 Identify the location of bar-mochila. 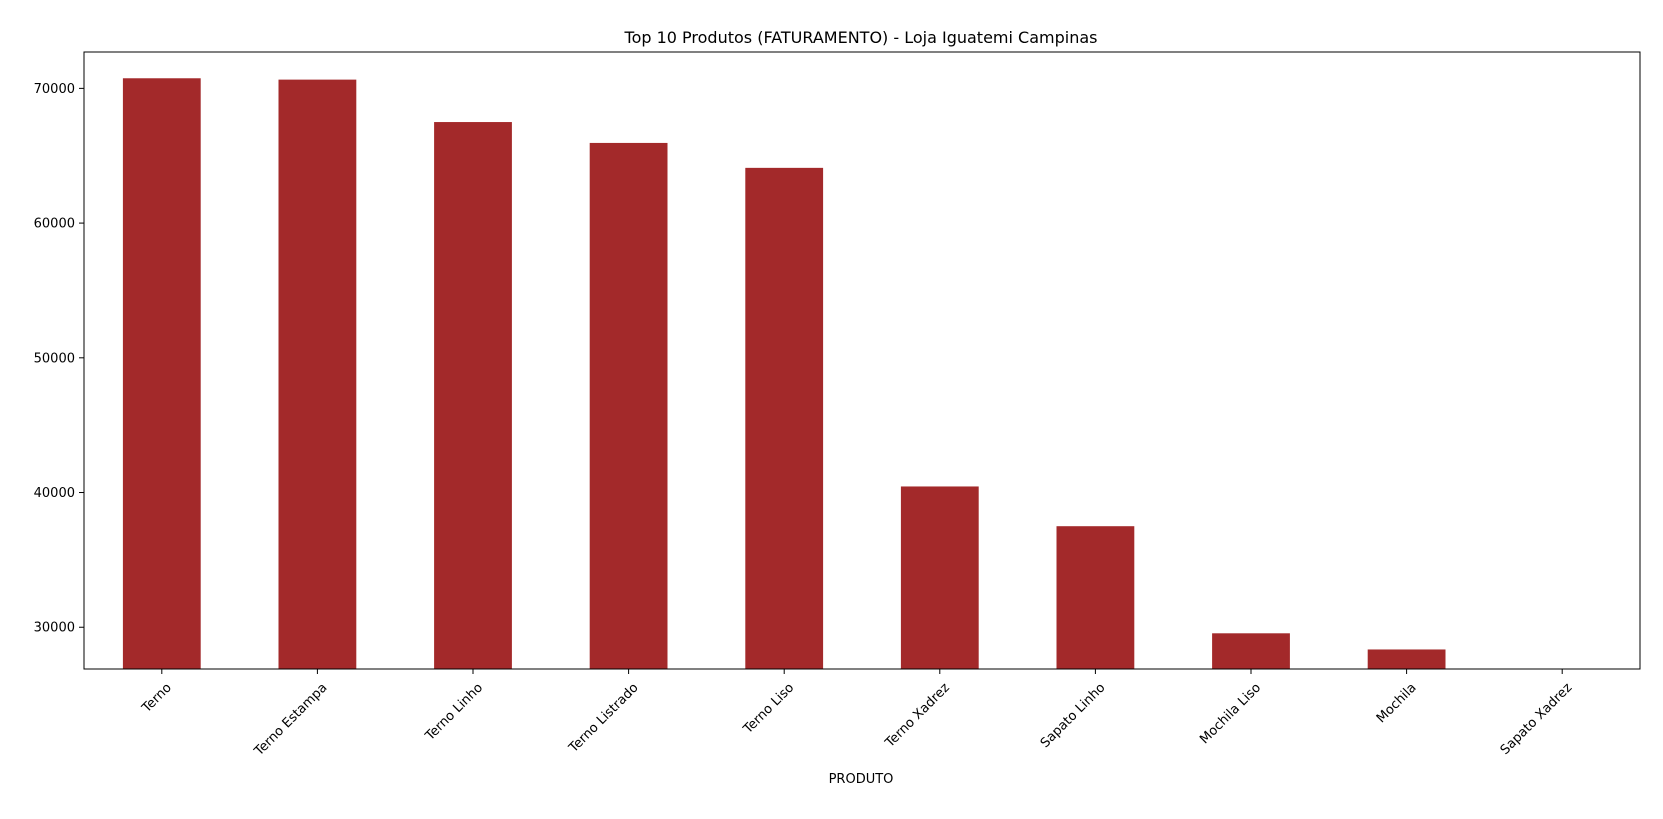
(1406, 659).